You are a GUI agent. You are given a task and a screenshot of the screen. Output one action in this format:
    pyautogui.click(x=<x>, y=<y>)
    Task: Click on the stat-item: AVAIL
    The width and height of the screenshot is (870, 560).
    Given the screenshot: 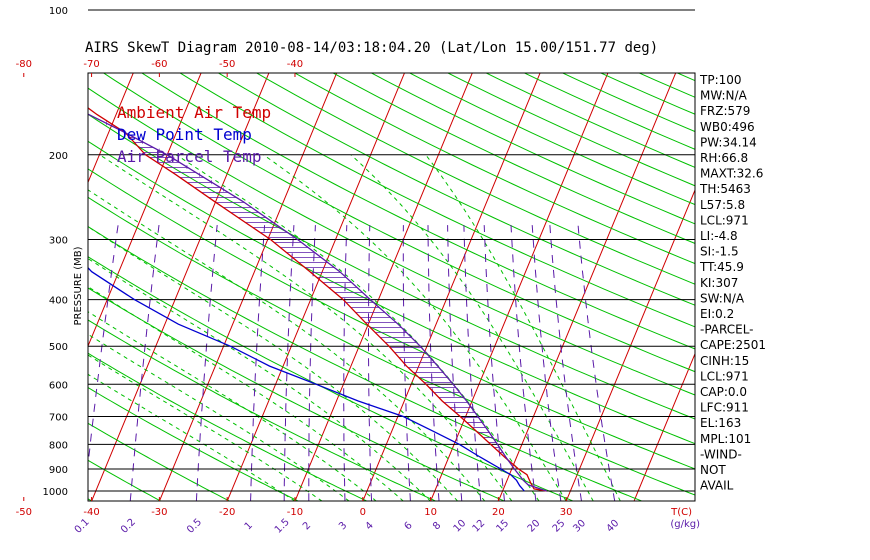 What is the action you would take?
    pyautogui.click(x=717, y=486)
    